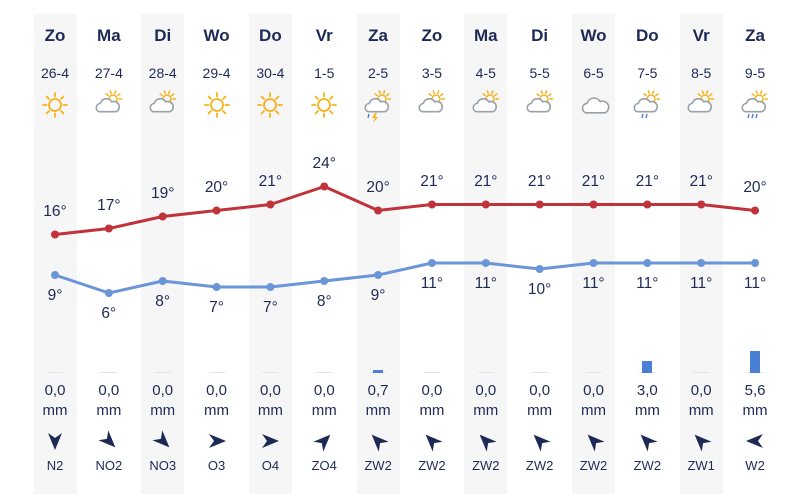  Describe the element at coordinates (755, 465) in the screenshot. I see `wind-label: W2` at that location.